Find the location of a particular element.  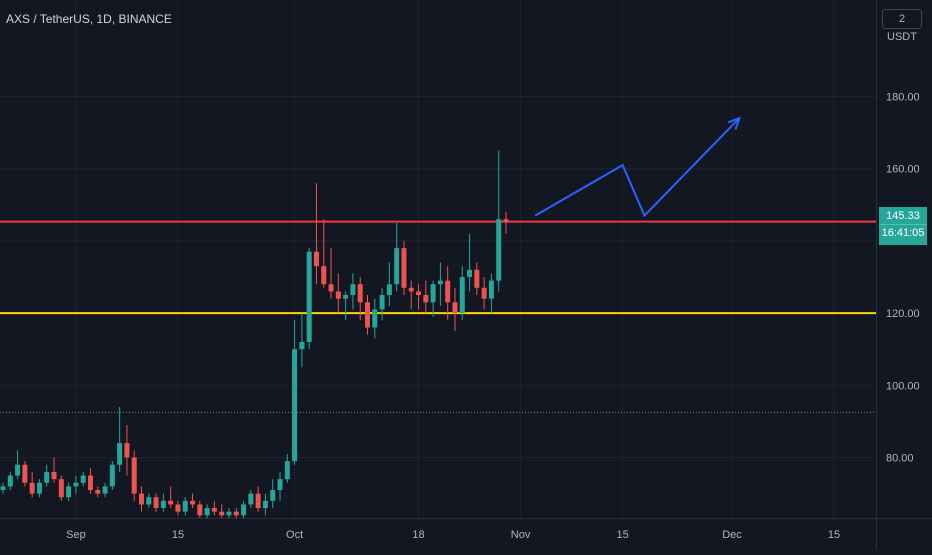

arrow-drawing is located at coordinates (637, 167).